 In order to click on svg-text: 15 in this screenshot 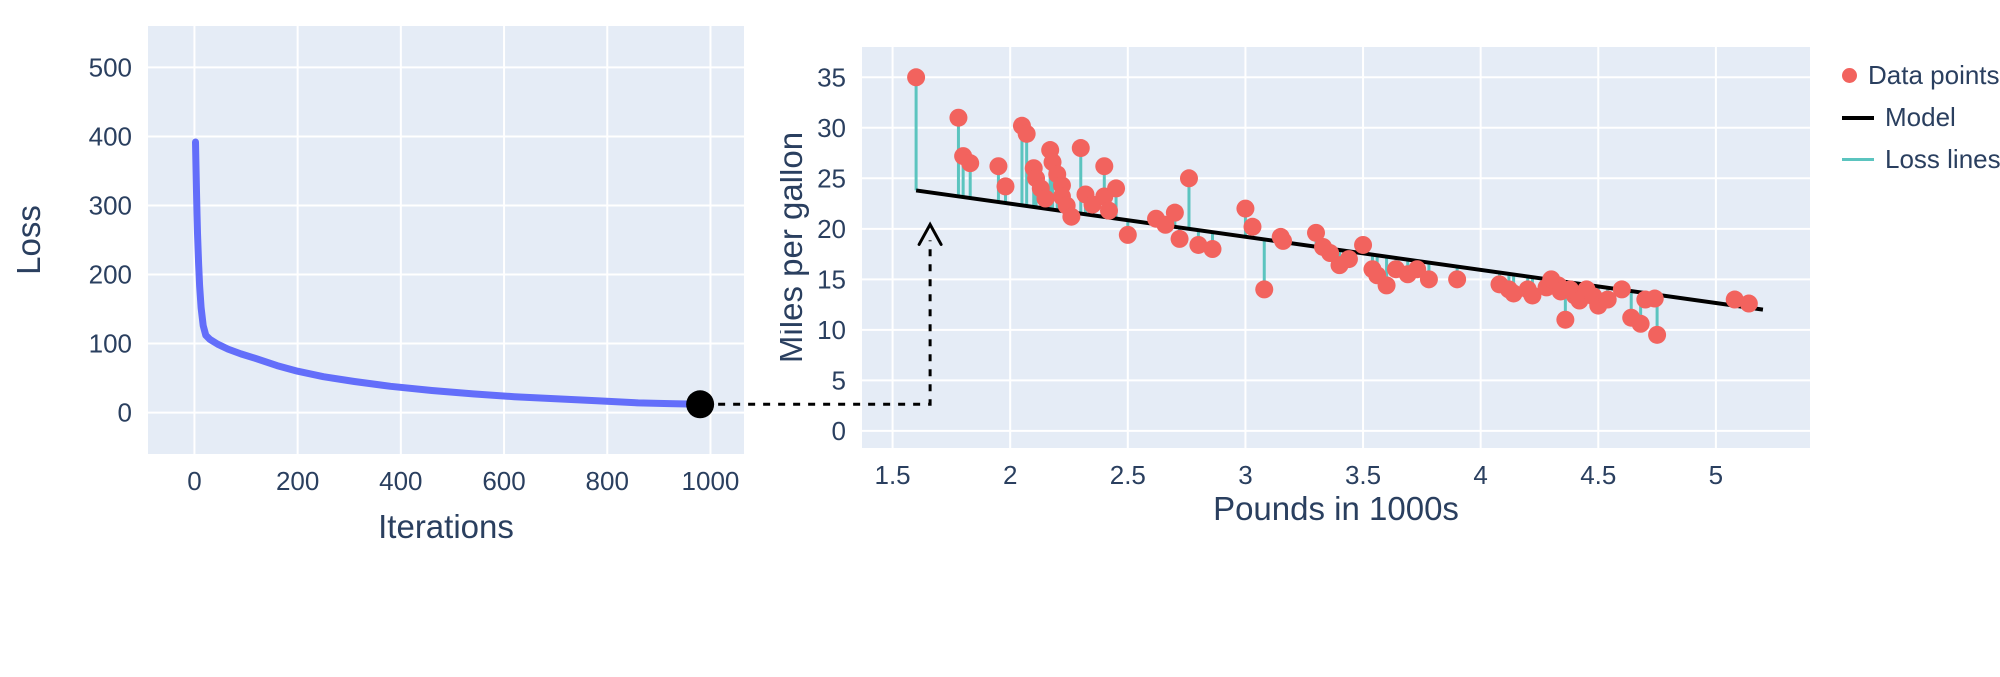, I will do `click(831, 279)`.